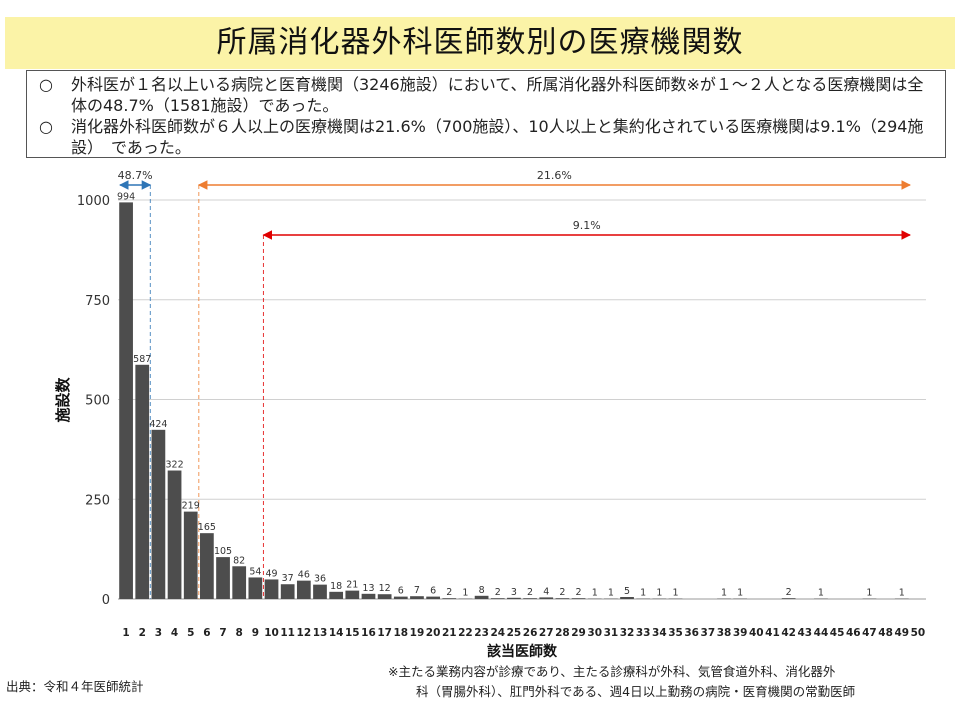 Image resolution: width=960 pixels, height=720 pixels. What do you see at coordinates (174, 633) in the screenshot?
I see `x-tick-label: 4` at bounding box center [174, 633].